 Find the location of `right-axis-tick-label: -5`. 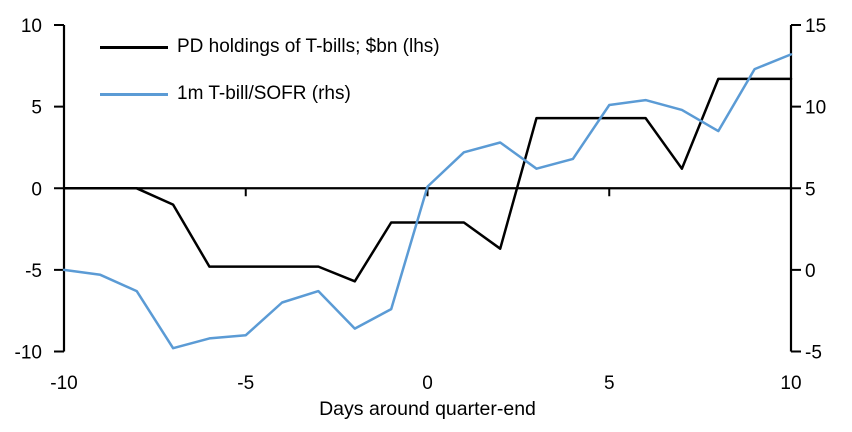

right-axis-tick-label: -5 is located at coordinates (813, 353).